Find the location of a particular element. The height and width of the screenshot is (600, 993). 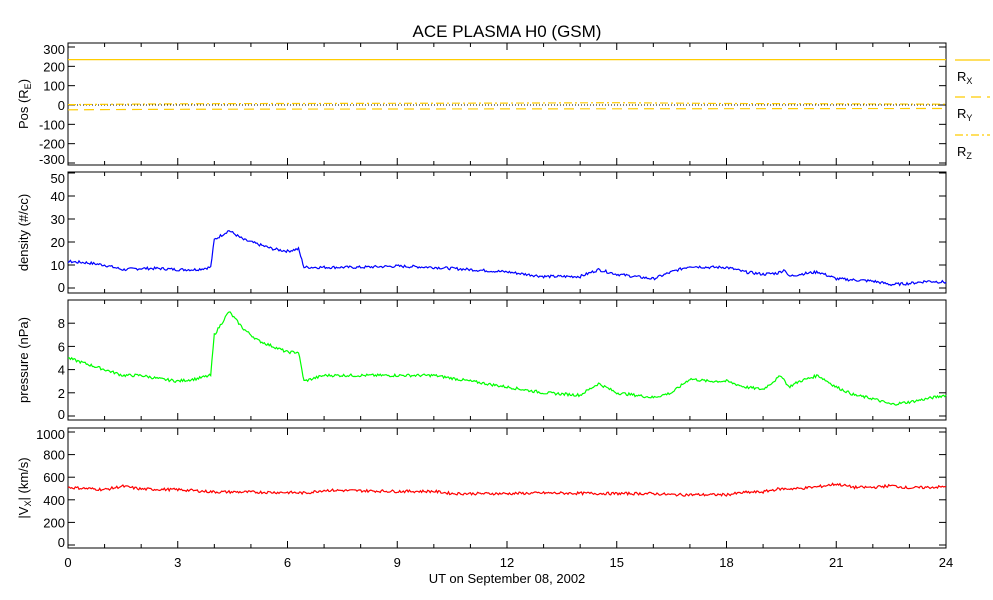

y-tick-label: 400 is located at coordinates (54, 500).